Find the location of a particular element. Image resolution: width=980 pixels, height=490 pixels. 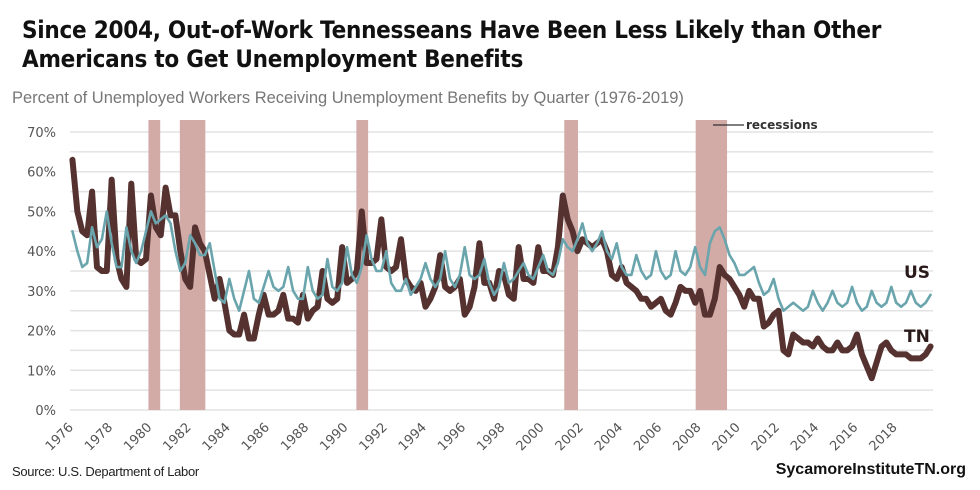

y-axis-labels: 0% 10% 20% 30% 40% 50% 60% 70% is located at coordinates (41, 272).